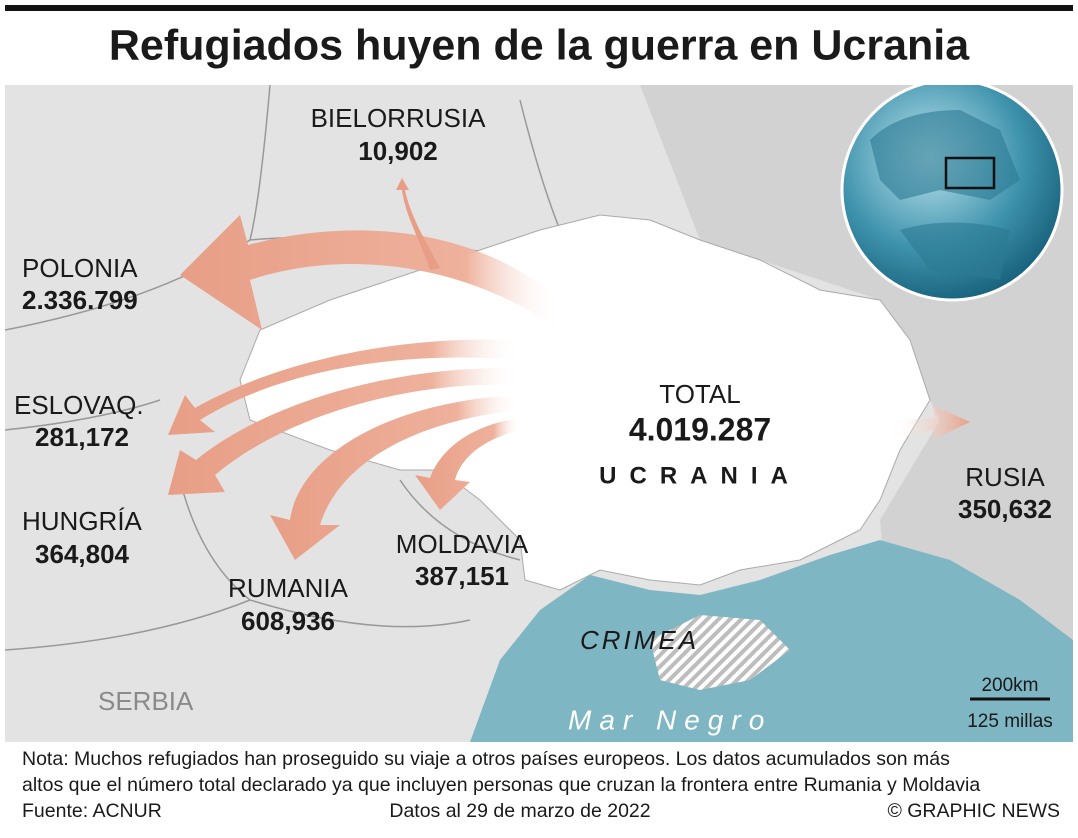 The width and height of the screenshot is (1078, 838). What do you see at coordinates (92, 811) in the screenshot?
I see `source: Fuente: ACNUR` at bounding box center [92, 811].